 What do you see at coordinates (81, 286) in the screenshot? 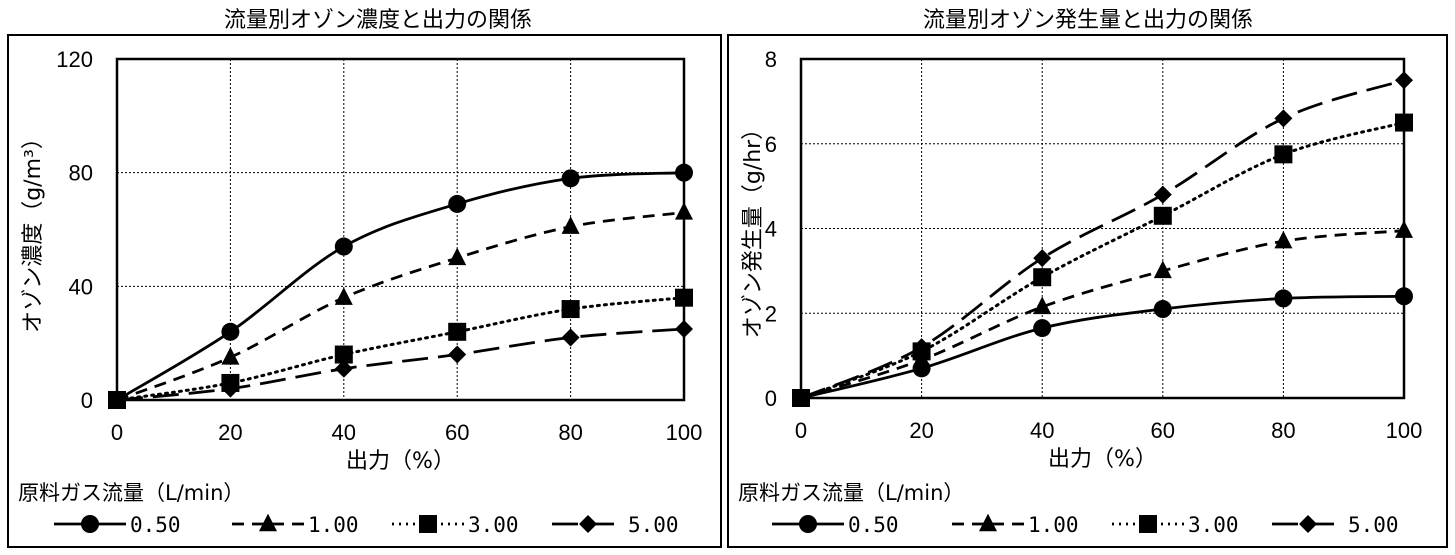
I see `y-tick-label: 40` at bounding box center [81, 286].